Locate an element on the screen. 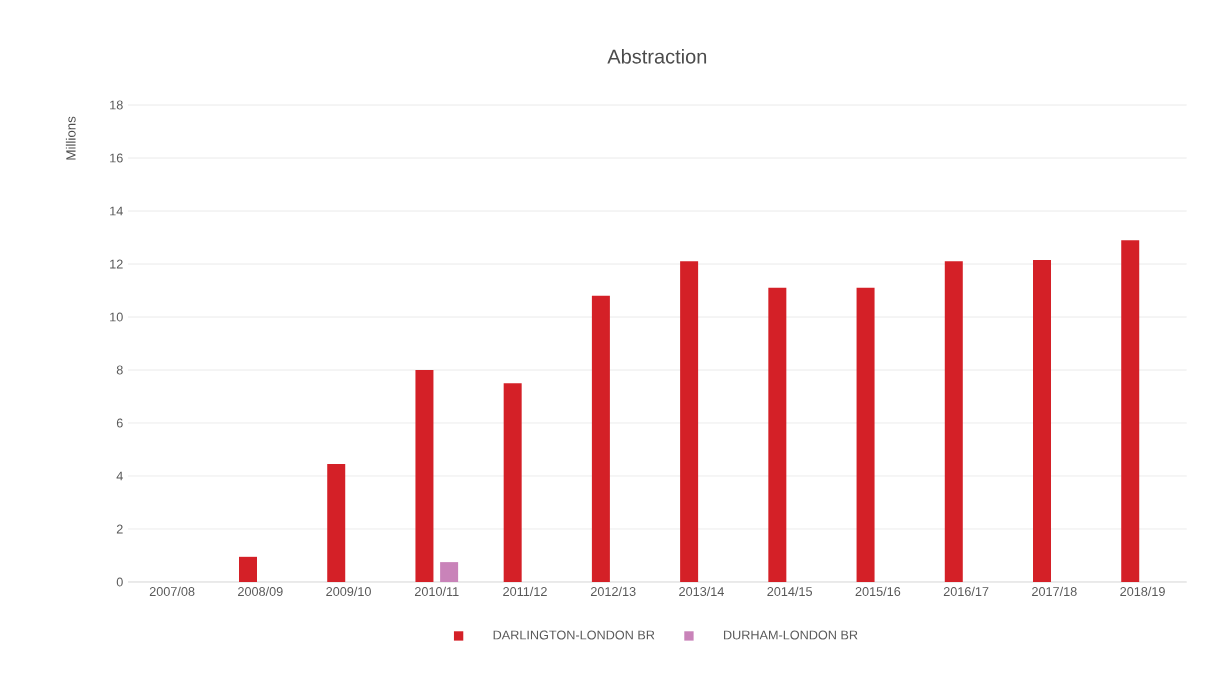 The height and width of the screenshot is (697, 1210). y-tick-label: 14 is located at coordinates (116, 211).